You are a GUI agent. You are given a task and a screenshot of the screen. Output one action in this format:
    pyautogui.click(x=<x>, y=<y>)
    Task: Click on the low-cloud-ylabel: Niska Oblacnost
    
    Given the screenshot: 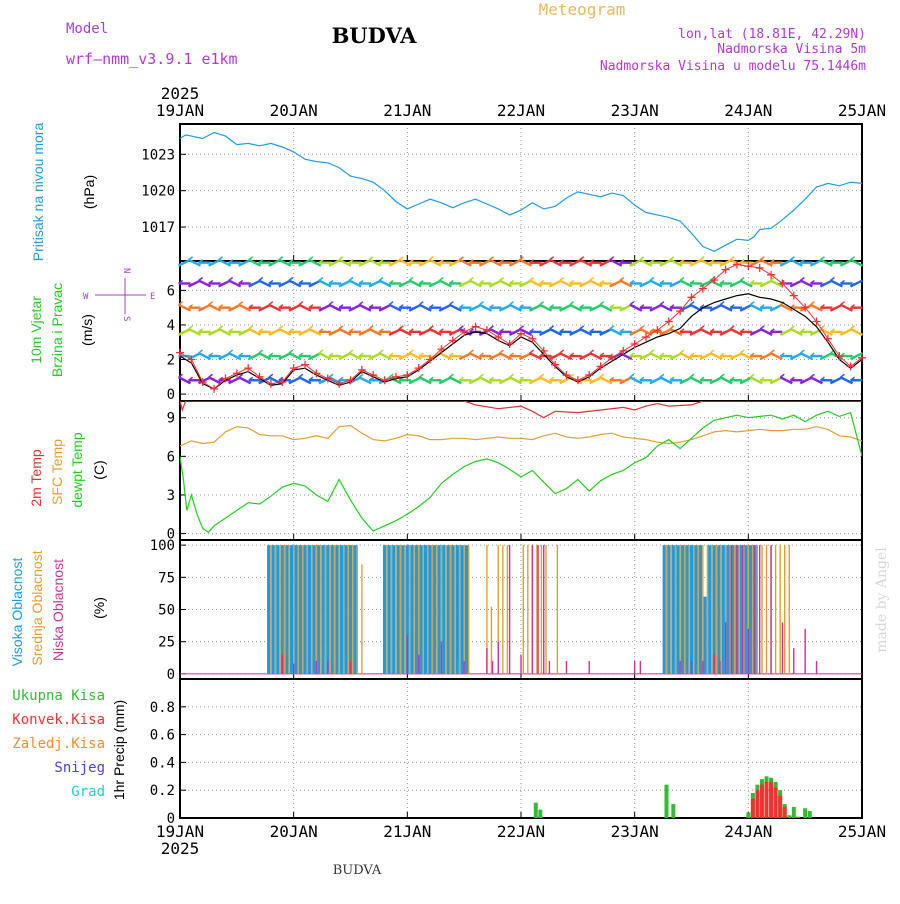 What is the action you would take?
    pyautogui.click(x=58, y=610)
    